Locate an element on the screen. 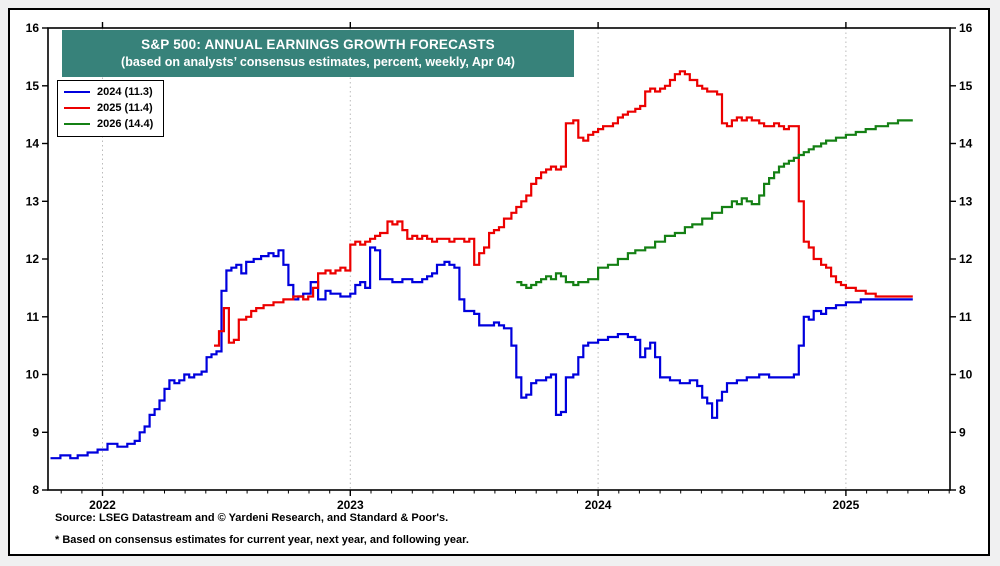  legend-label: 2024 (11.3) is located at coordinates (125, 92).